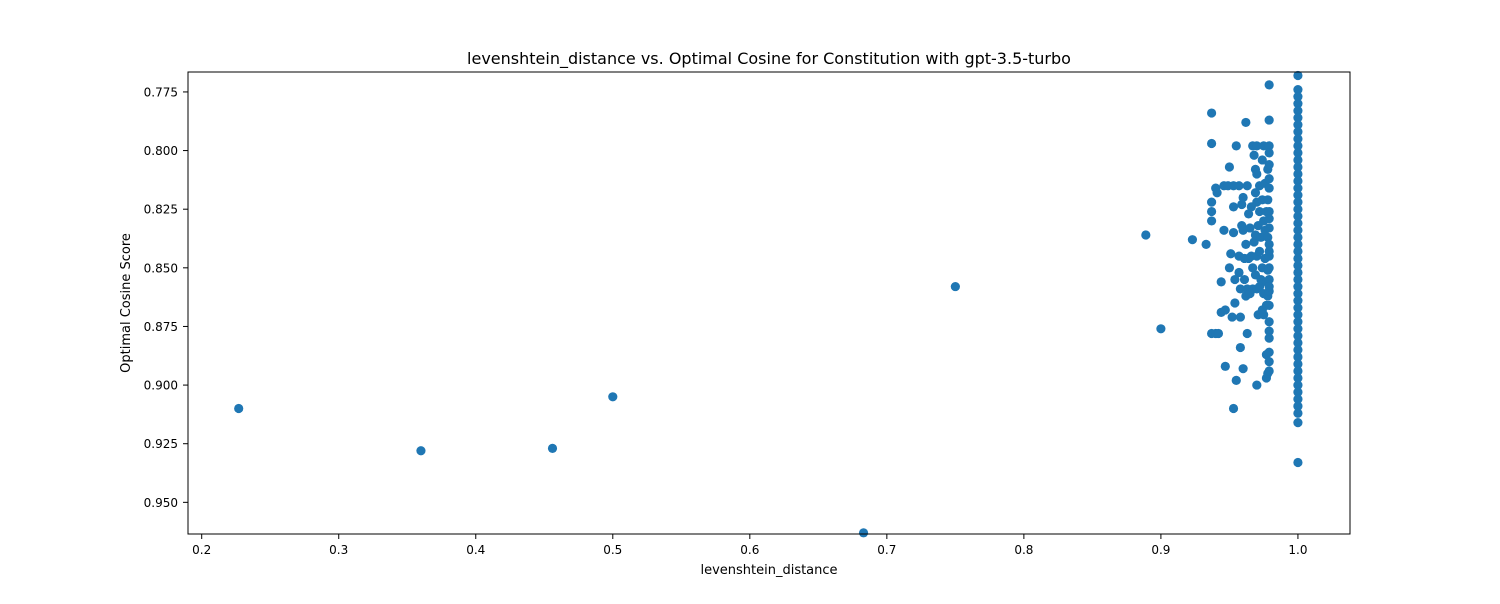 The image size is (1500, 604). Describe the element at coordinates (749, 545) in the screenshot. I see `x-axis-ticks: 0.2 0.3 0.4 0.5 0.6 0.7 0.8 0.9 1.0` at that location.